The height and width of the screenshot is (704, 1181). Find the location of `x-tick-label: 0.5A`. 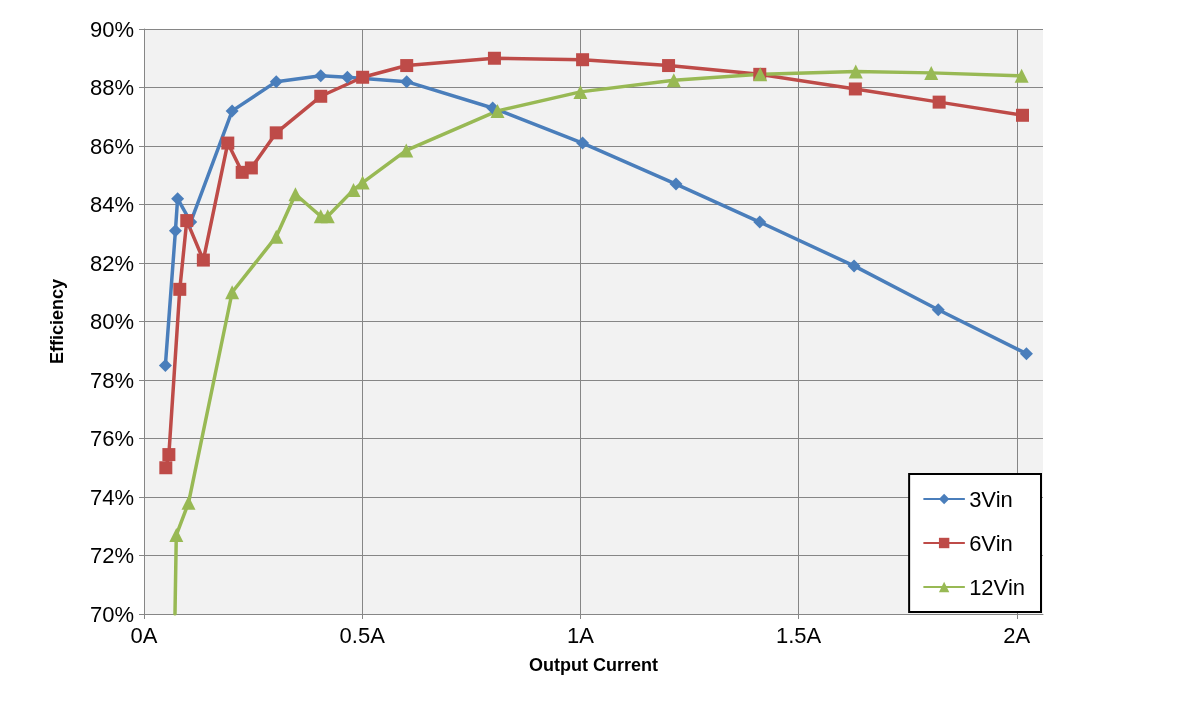

x-tick-label: 0.5A is located at coordinates (362, 635).